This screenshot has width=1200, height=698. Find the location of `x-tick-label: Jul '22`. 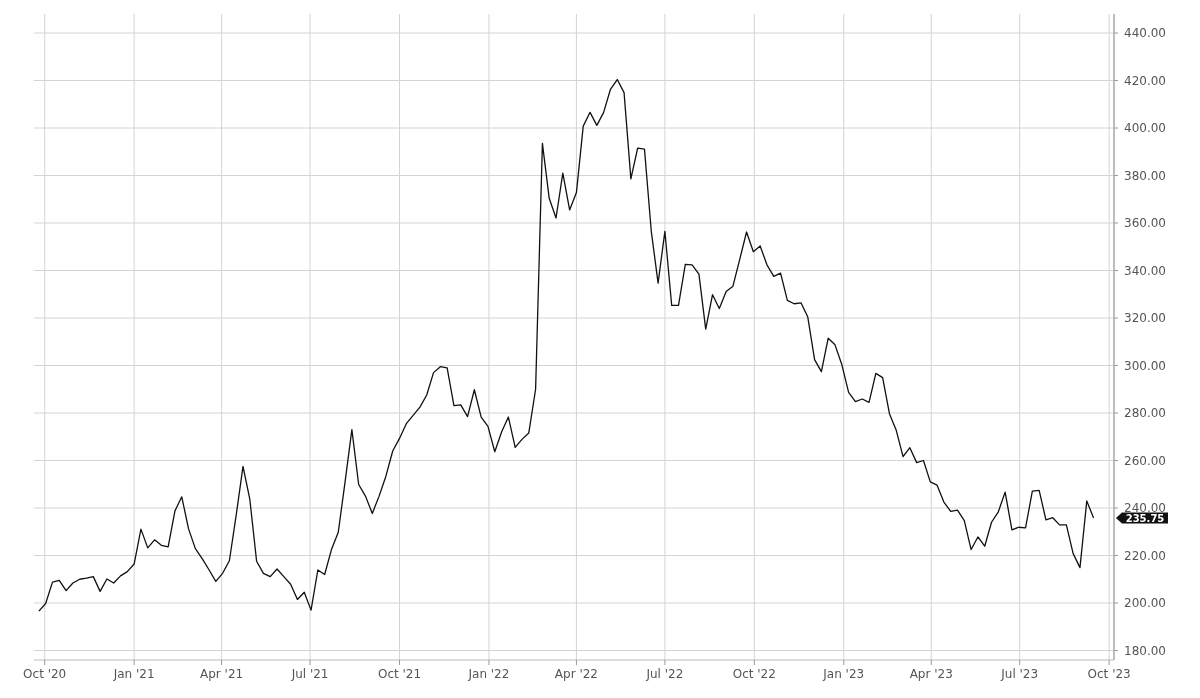

x-tick-label: Jul '22 is located at coordinates (664, 674).